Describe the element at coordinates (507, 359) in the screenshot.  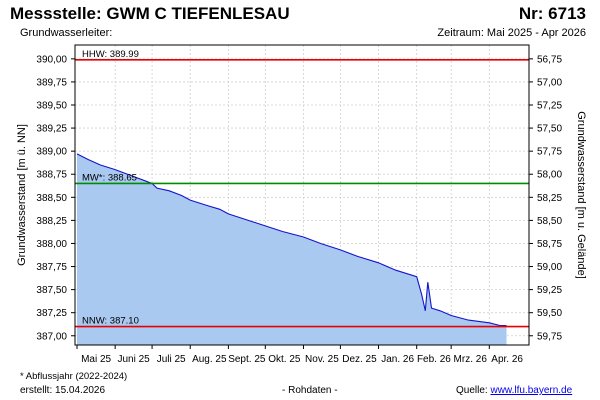
I see `x-tick-label: Apr. 26` at that location.